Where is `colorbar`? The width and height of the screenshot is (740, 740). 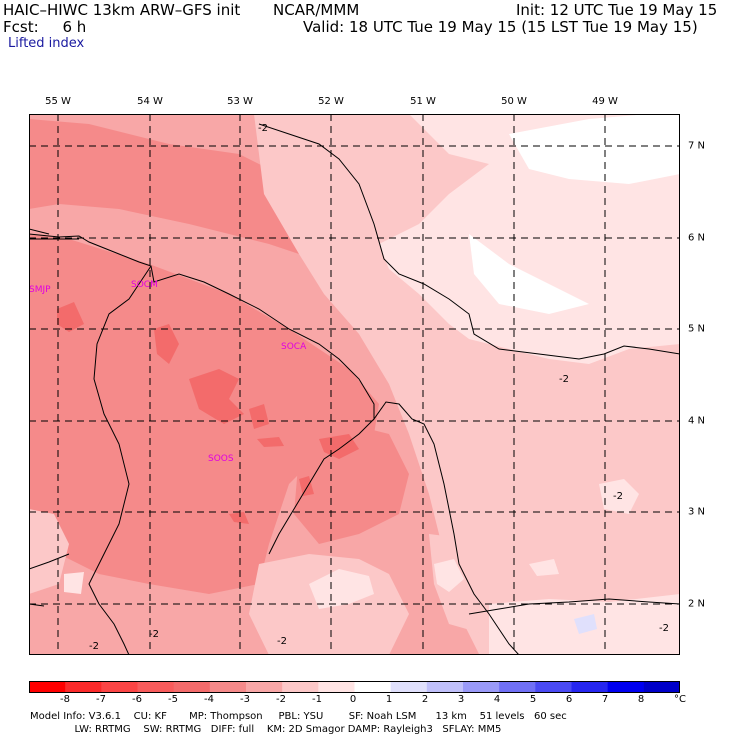 colorbar is located at coordinates (354, 687).